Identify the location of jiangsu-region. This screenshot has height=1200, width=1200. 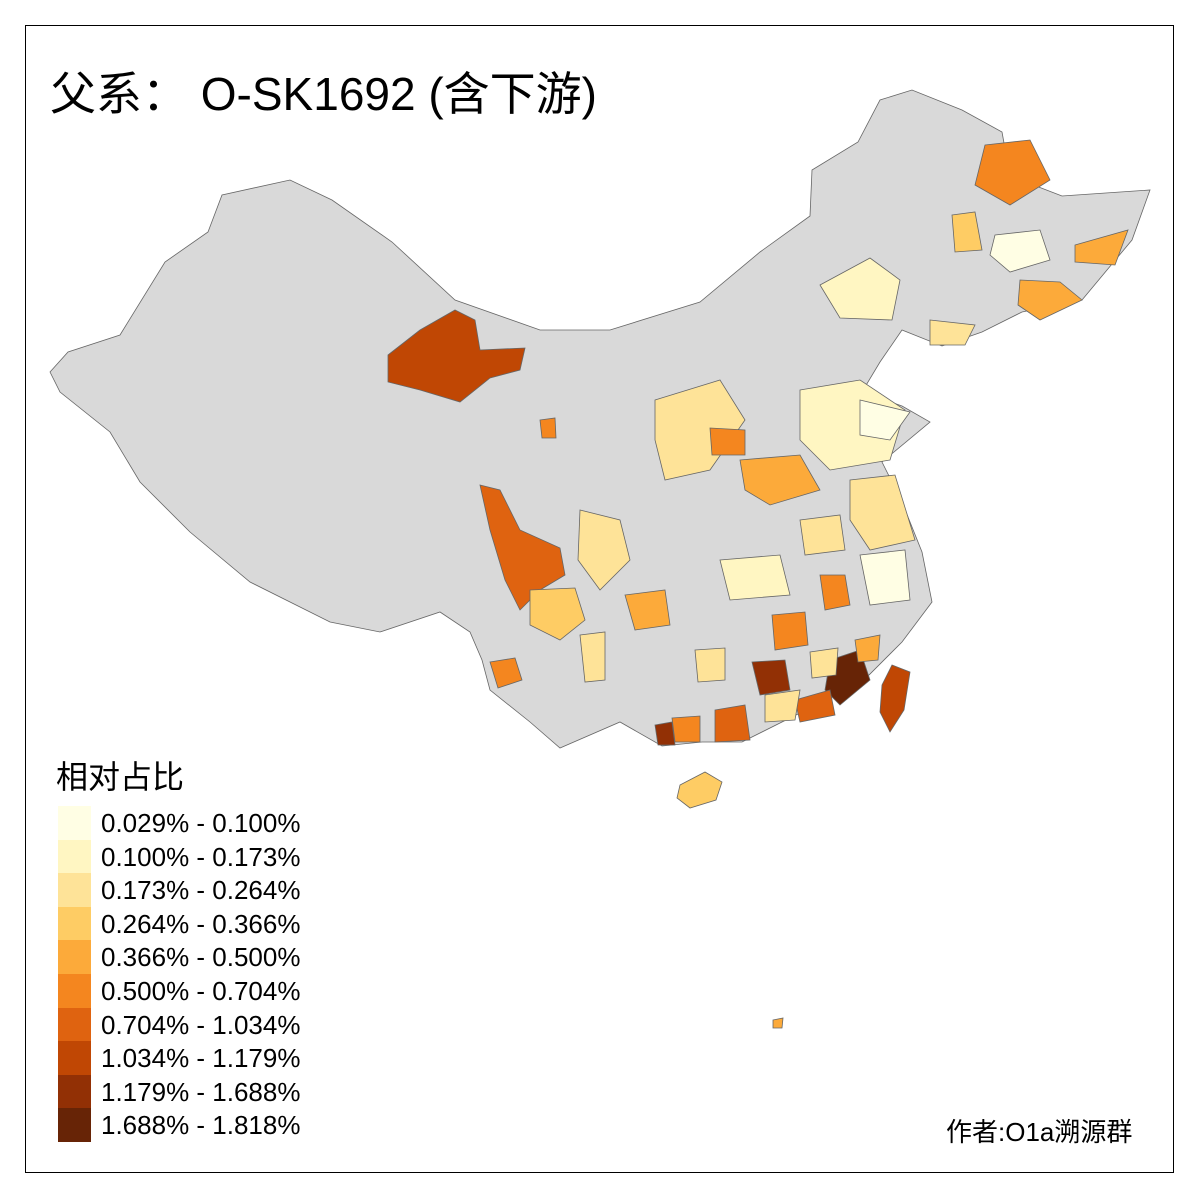
(882, 512).